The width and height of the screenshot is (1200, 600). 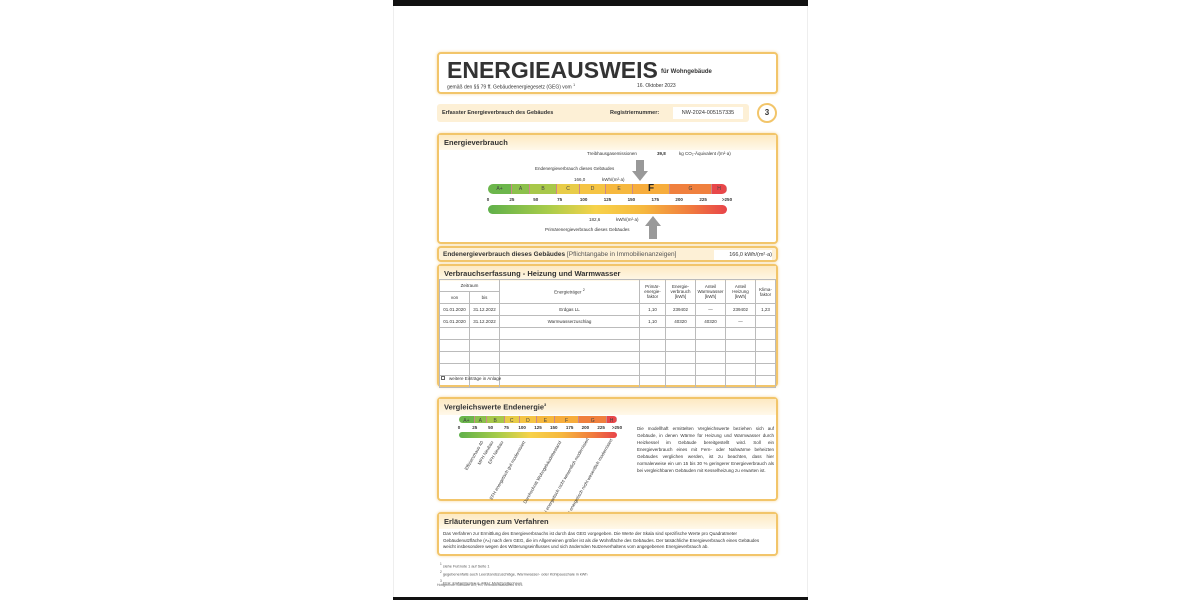 I want to click on section-title: Erläuterungen zum Verfahren, so click(x=607, y=521).